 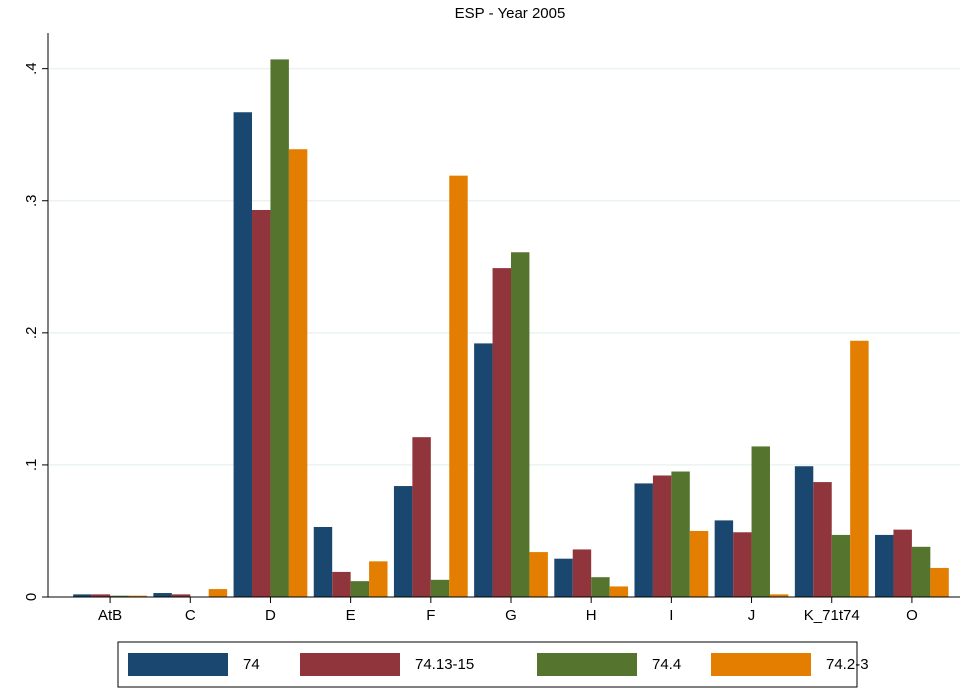 What do you see at coordinates (832, 615) in the screenshot?
I see `x-tick-label: K_71t74` at bounding box center [832, 615].